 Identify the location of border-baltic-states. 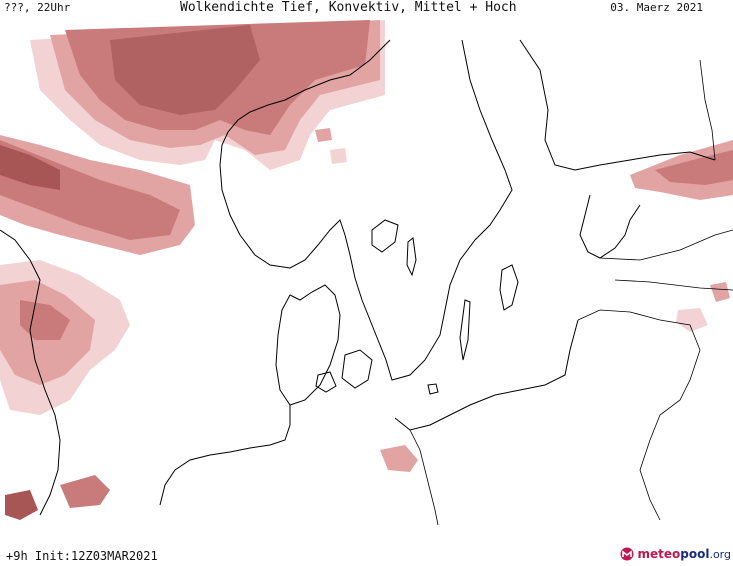
(666, 260).